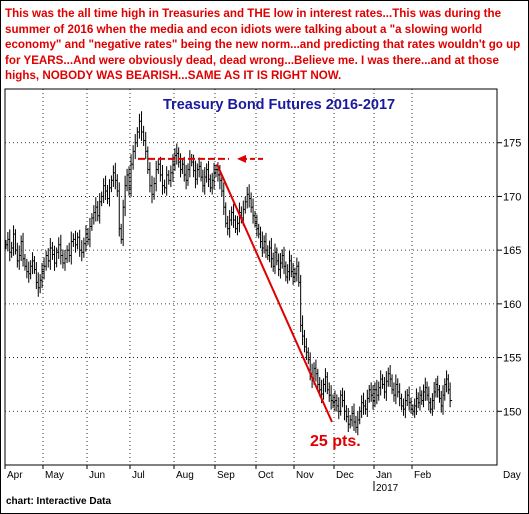 The image size is (529, 514). Describe the element at coordinates (512, 251) in the screenshot. I see `y-tick-label: 165` at that location.